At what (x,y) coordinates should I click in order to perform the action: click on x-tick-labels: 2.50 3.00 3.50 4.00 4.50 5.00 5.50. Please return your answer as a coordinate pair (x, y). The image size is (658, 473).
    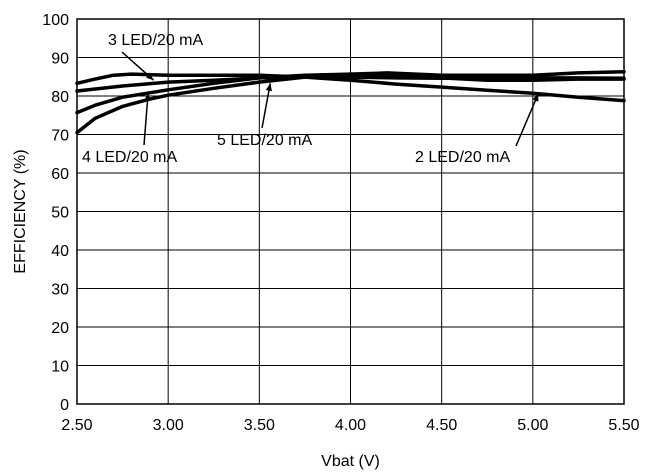
    Looking at the image, I should click on (350, 425).